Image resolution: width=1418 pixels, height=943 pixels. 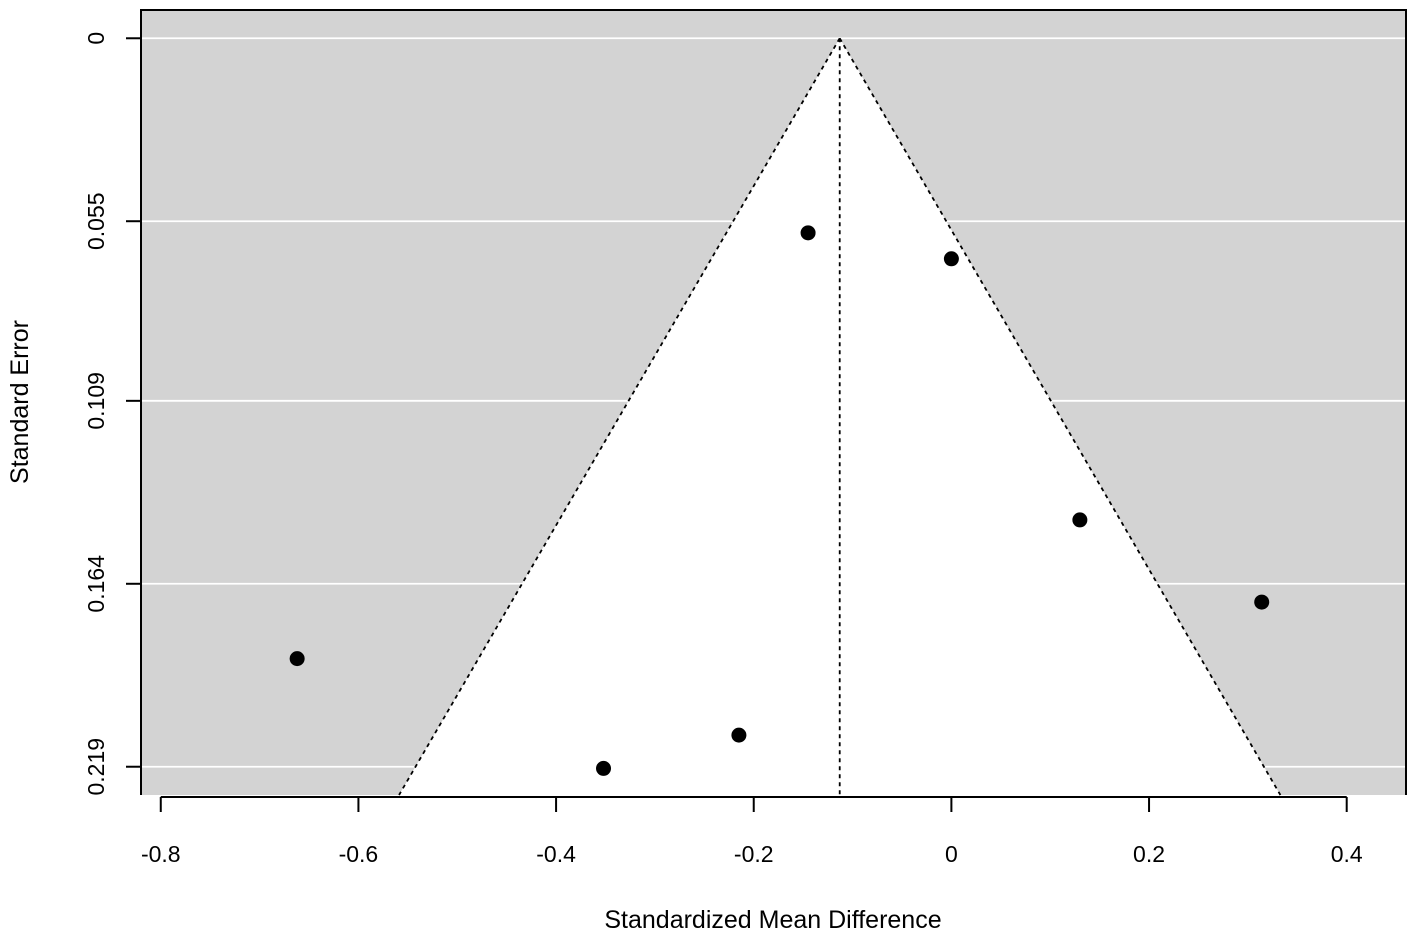 I want to click on y-tick-label: 0, so click(x=96, y=38).